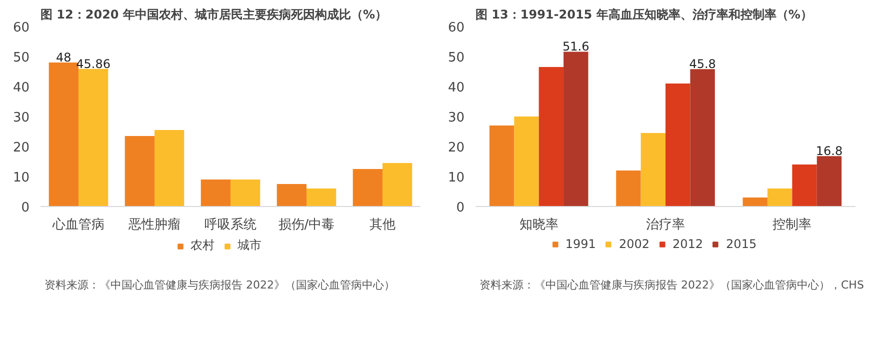 Image resolution: width=891 pixels, height=345 pixels. Describe the element at coordinates (741, 244) in the screenshot. I see `legend-label: 2015` at that location.